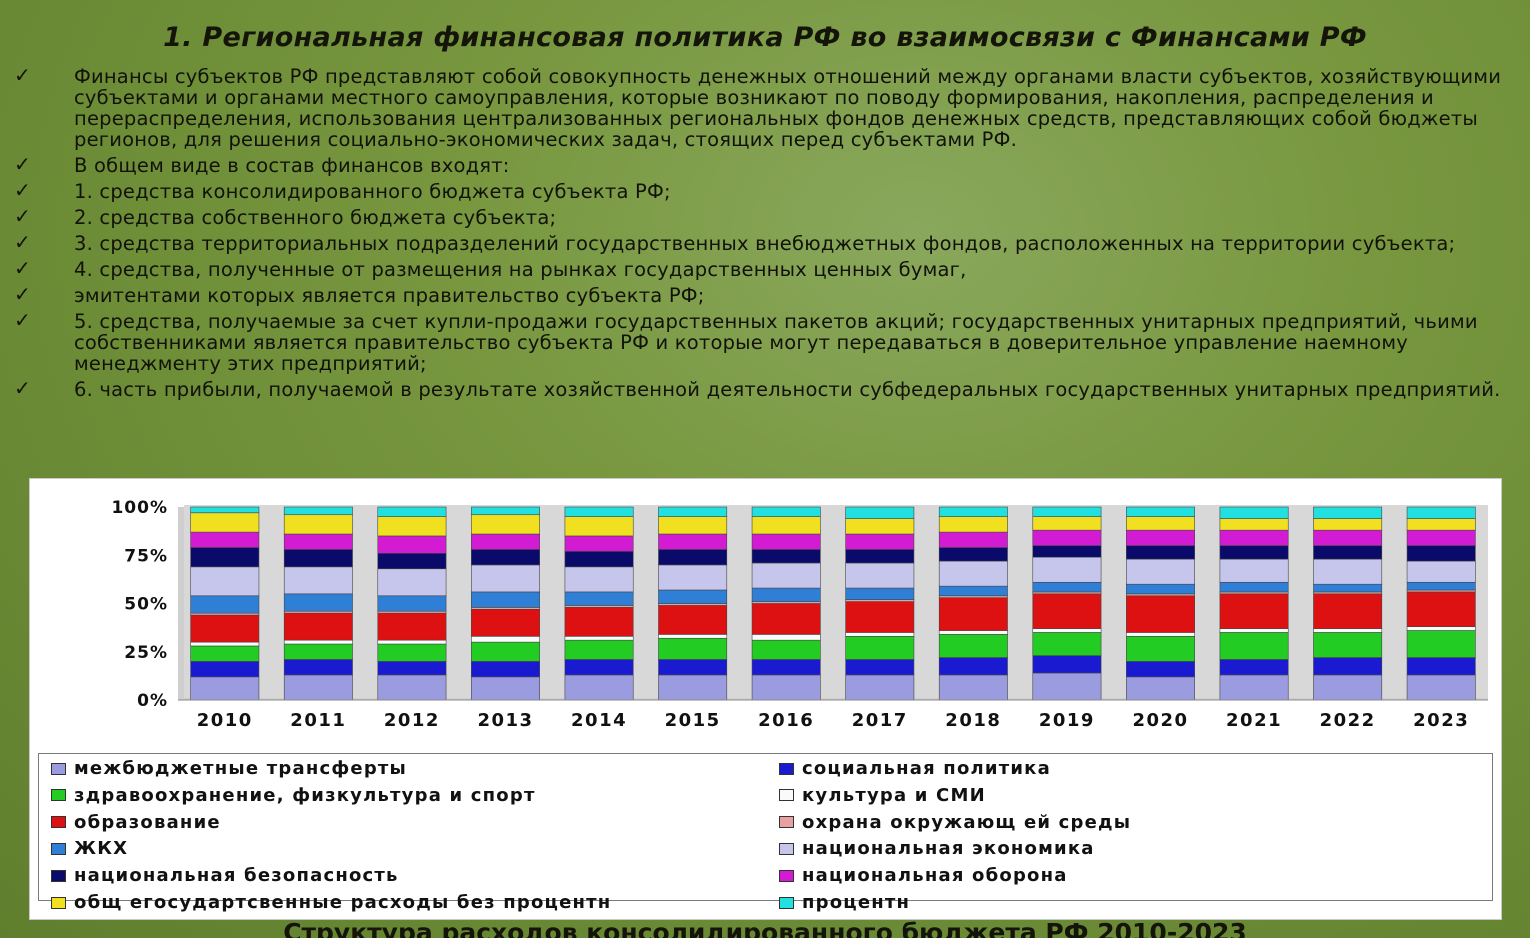 This screenshot has width=1530, height=938. I want to click on legend-item: ЖКХ, so click(89, 848).